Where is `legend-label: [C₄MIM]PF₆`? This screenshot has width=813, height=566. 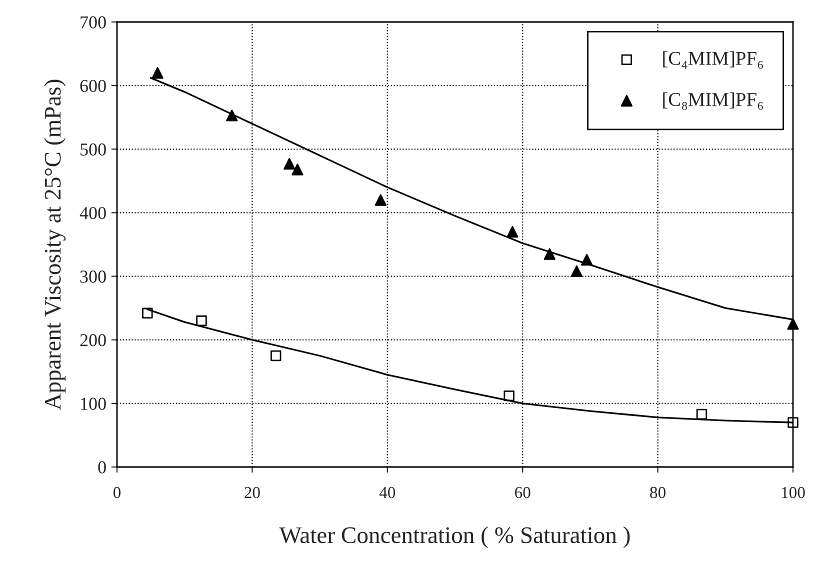
legend-label: [C₄MIM]PF₆ is located at coordinates (713, 60).